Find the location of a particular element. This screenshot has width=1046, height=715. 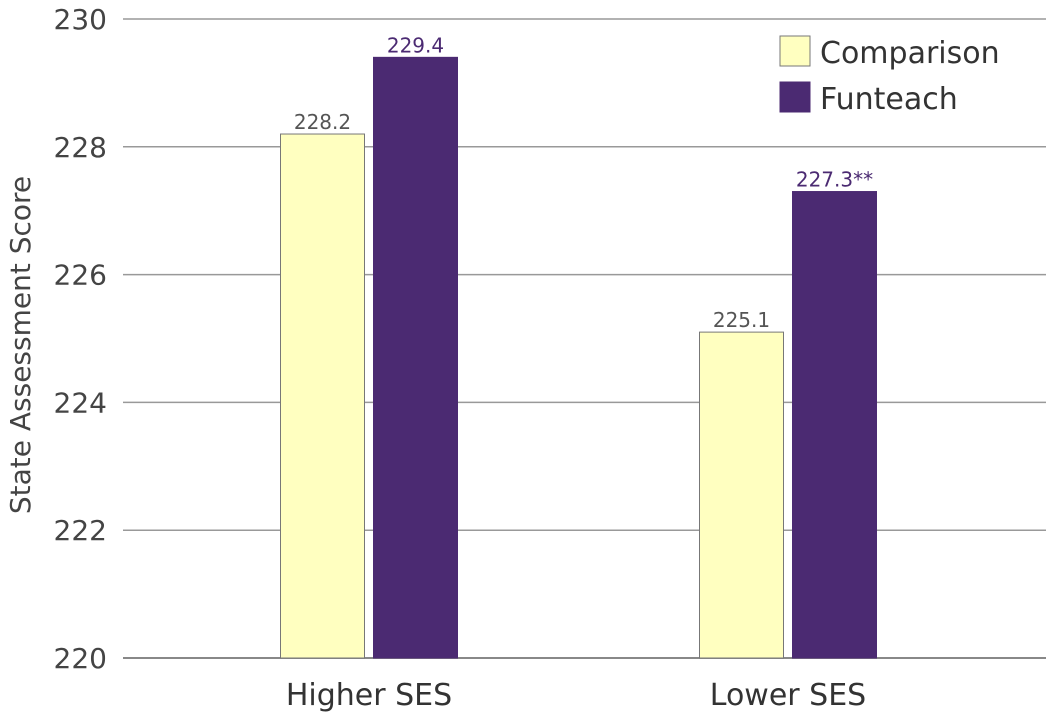

legend-swatch-comparison is located at coordinates (795, 51).